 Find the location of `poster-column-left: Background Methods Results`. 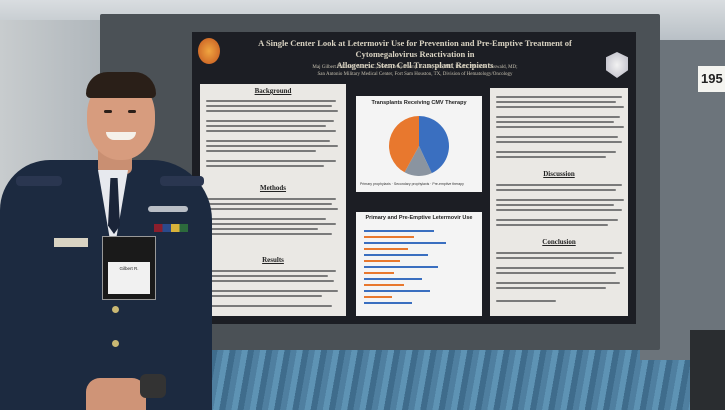

poster-column-left: Background Methods Results is located at coordinates (273, 200).